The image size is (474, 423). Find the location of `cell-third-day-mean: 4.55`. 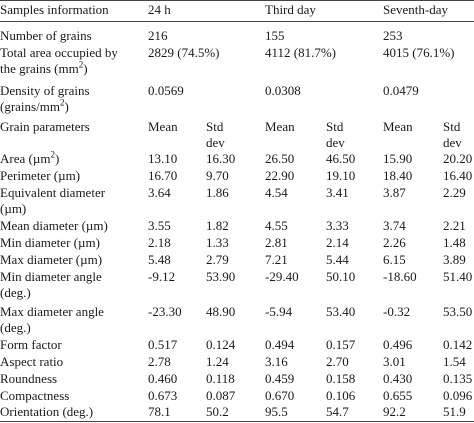

cell-third-day-mean: 4.55 is located at coordinates (276, 225).